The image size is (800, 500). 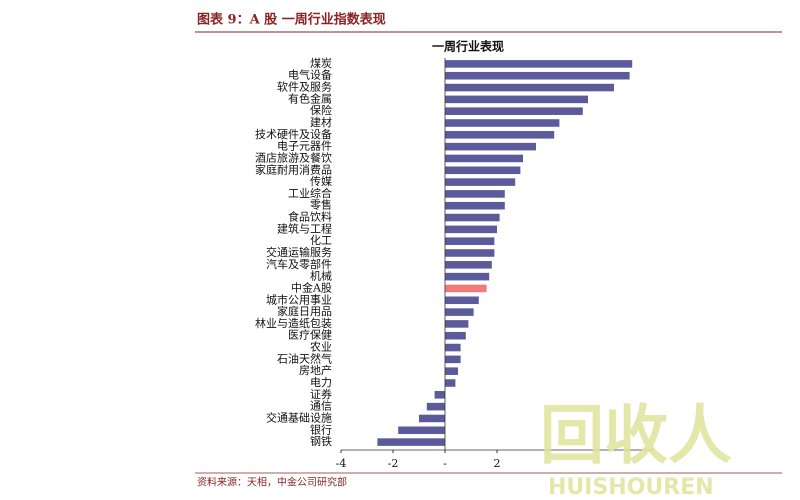 What do you see at coordinates (293, 134) in the screenshot?
I see `y-tick-label: 技术硬件及设备` at bounding box center [293, 134].